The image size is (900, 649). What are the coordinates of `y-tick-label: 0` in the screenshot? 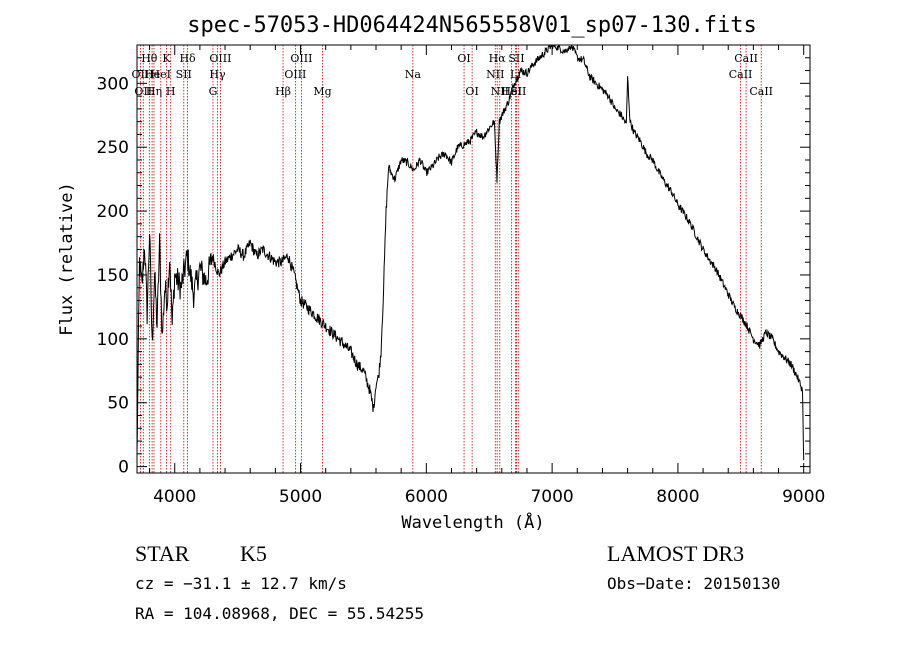 It's located at (123, 468).